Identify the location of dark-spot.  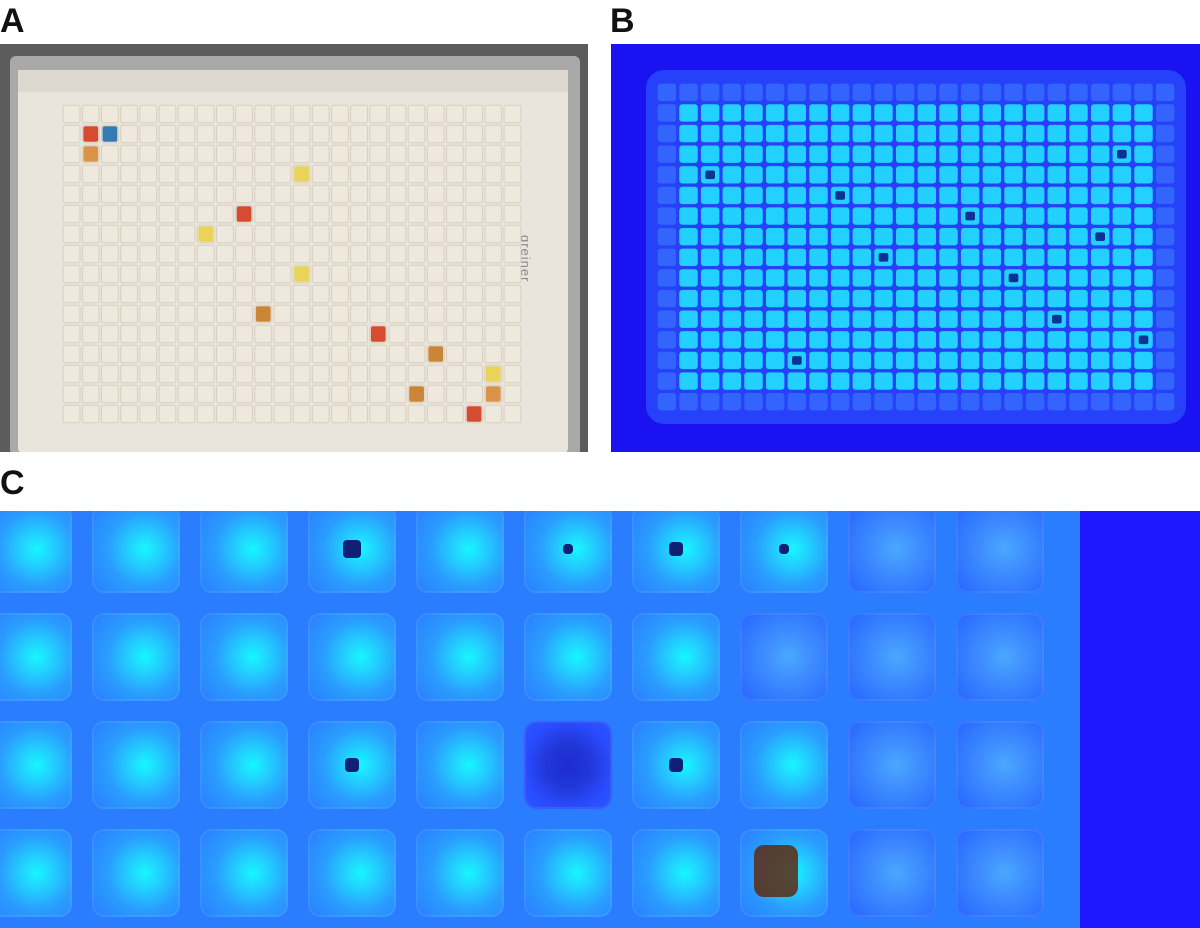
(784, 549).